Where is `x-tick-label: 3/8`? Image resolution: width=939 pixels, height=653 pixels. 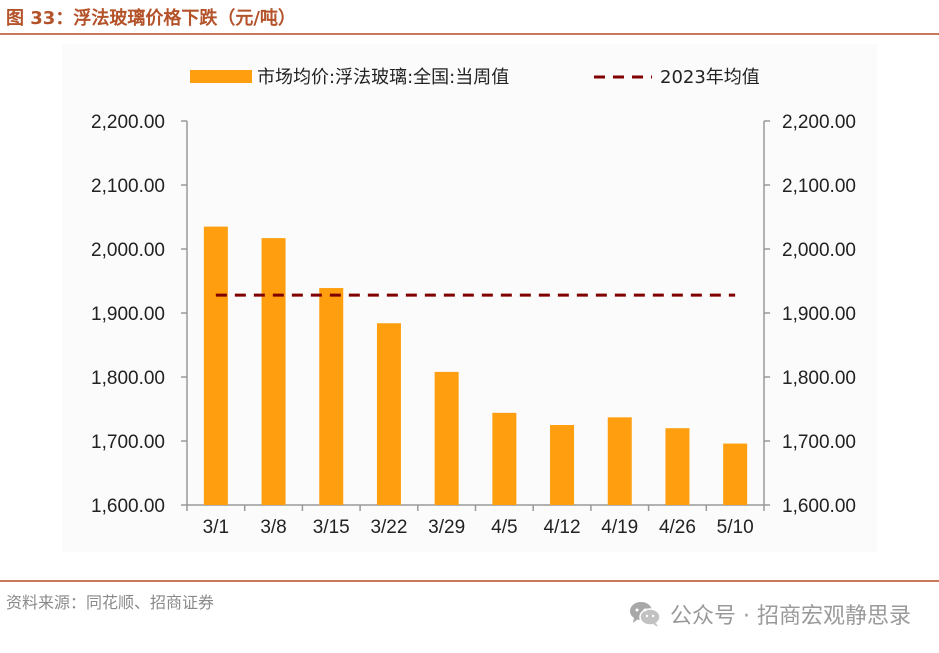
x-tick-label: 3/8 is located at coordinates (273, 527).